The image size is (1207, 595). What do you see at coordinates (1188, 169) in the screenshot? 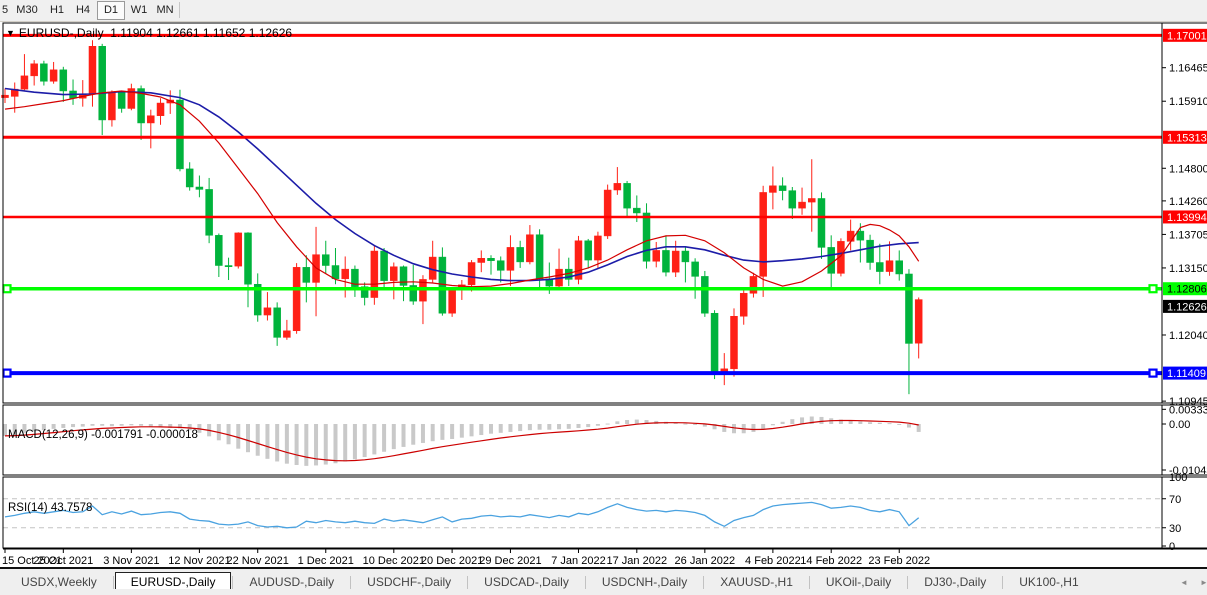
I see `price-tick-label: 1.14800` at bounding box center [1188, 169].